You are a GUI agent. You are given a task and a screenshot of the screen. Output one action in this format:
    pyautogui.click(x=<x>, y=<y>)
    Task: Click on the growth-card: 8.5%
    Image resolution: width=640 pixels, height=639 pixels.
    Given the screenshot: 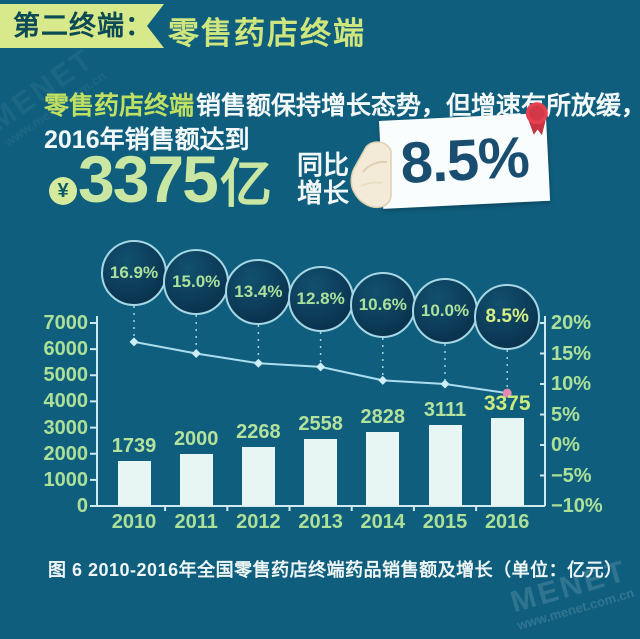 What is the action you would take?
    pyautogui.click(x=465, y=155)
    